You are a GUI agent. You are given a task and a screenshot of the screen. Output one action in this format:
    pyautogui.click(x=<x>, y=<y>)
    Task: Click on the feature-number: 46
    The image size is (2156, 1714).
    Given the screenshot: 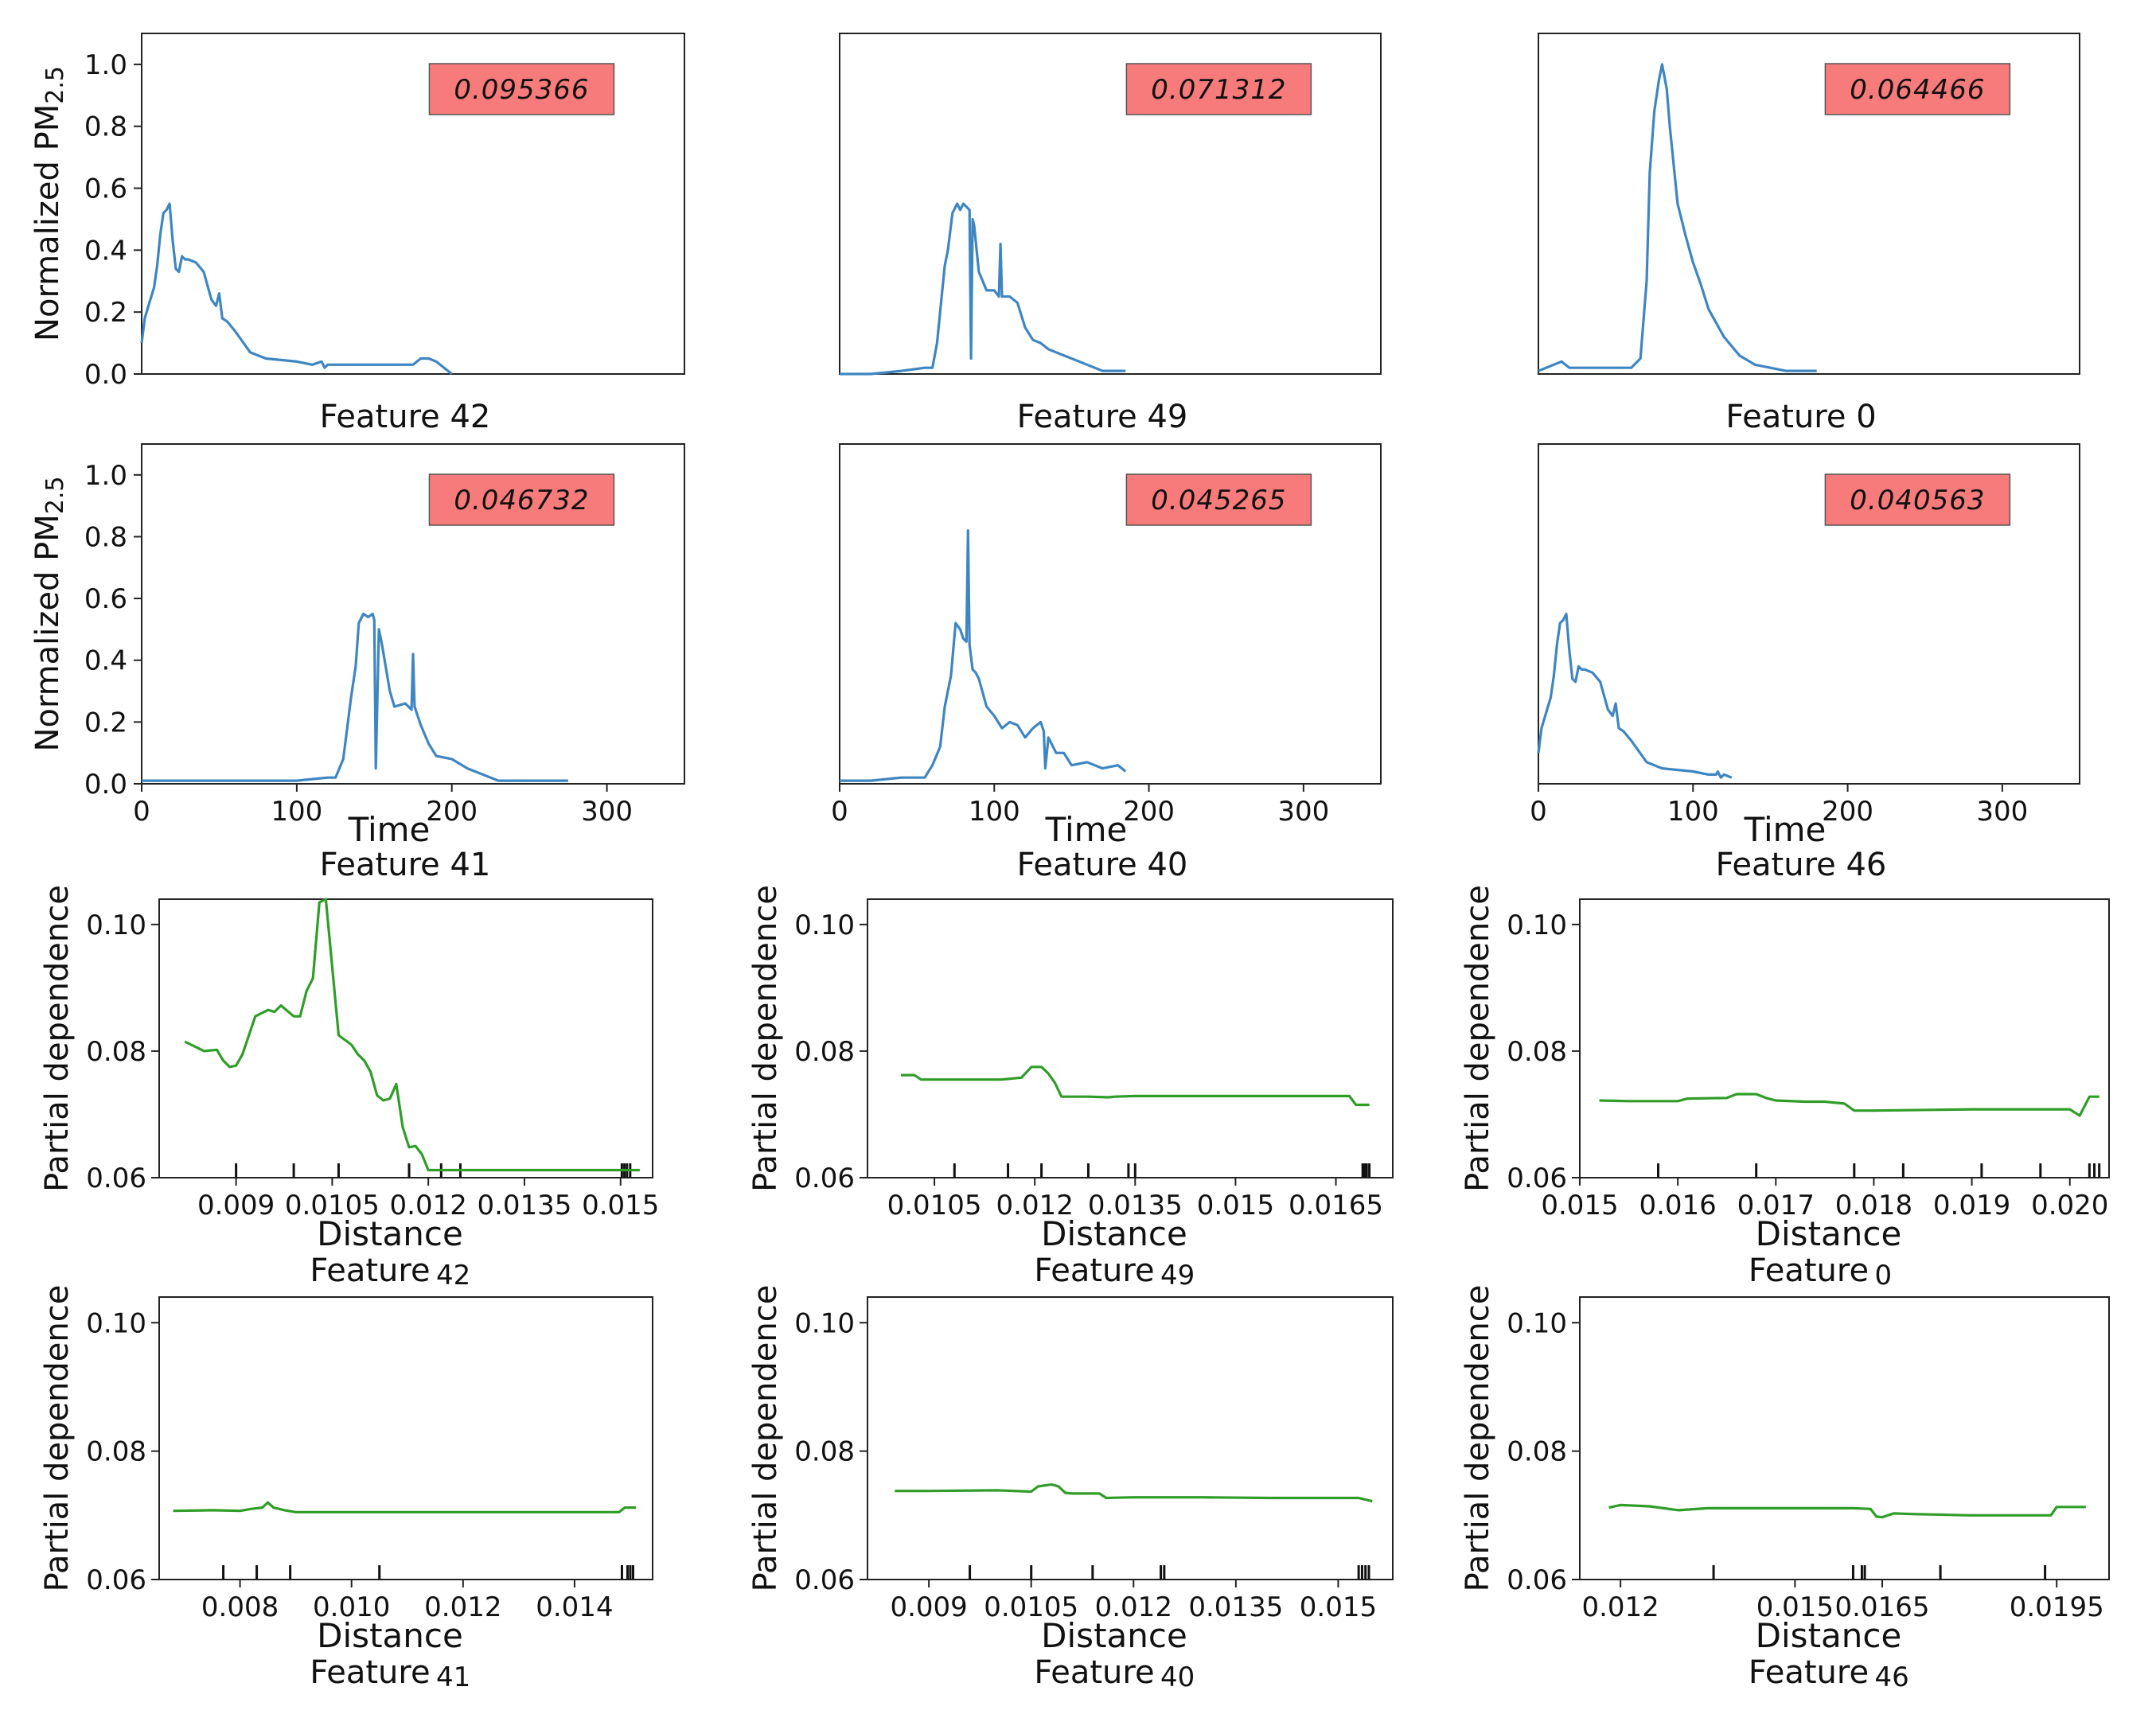 What is the action you would take?
    pyautogui.click(x=1892, y=1677)
    